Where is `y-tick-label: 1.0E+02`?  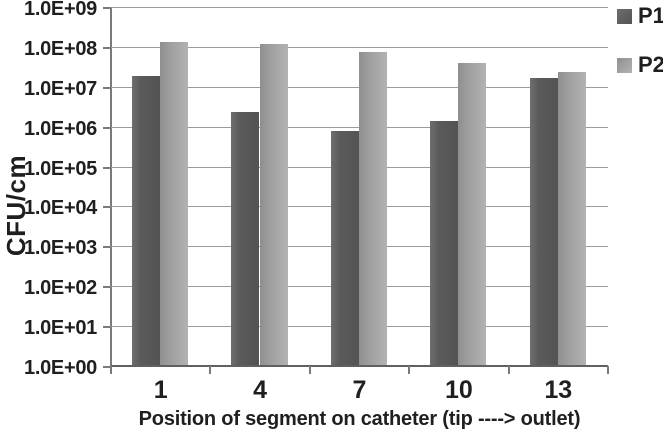 y-tick-label: 1.0E+02 is located at coordinates (60, 288).